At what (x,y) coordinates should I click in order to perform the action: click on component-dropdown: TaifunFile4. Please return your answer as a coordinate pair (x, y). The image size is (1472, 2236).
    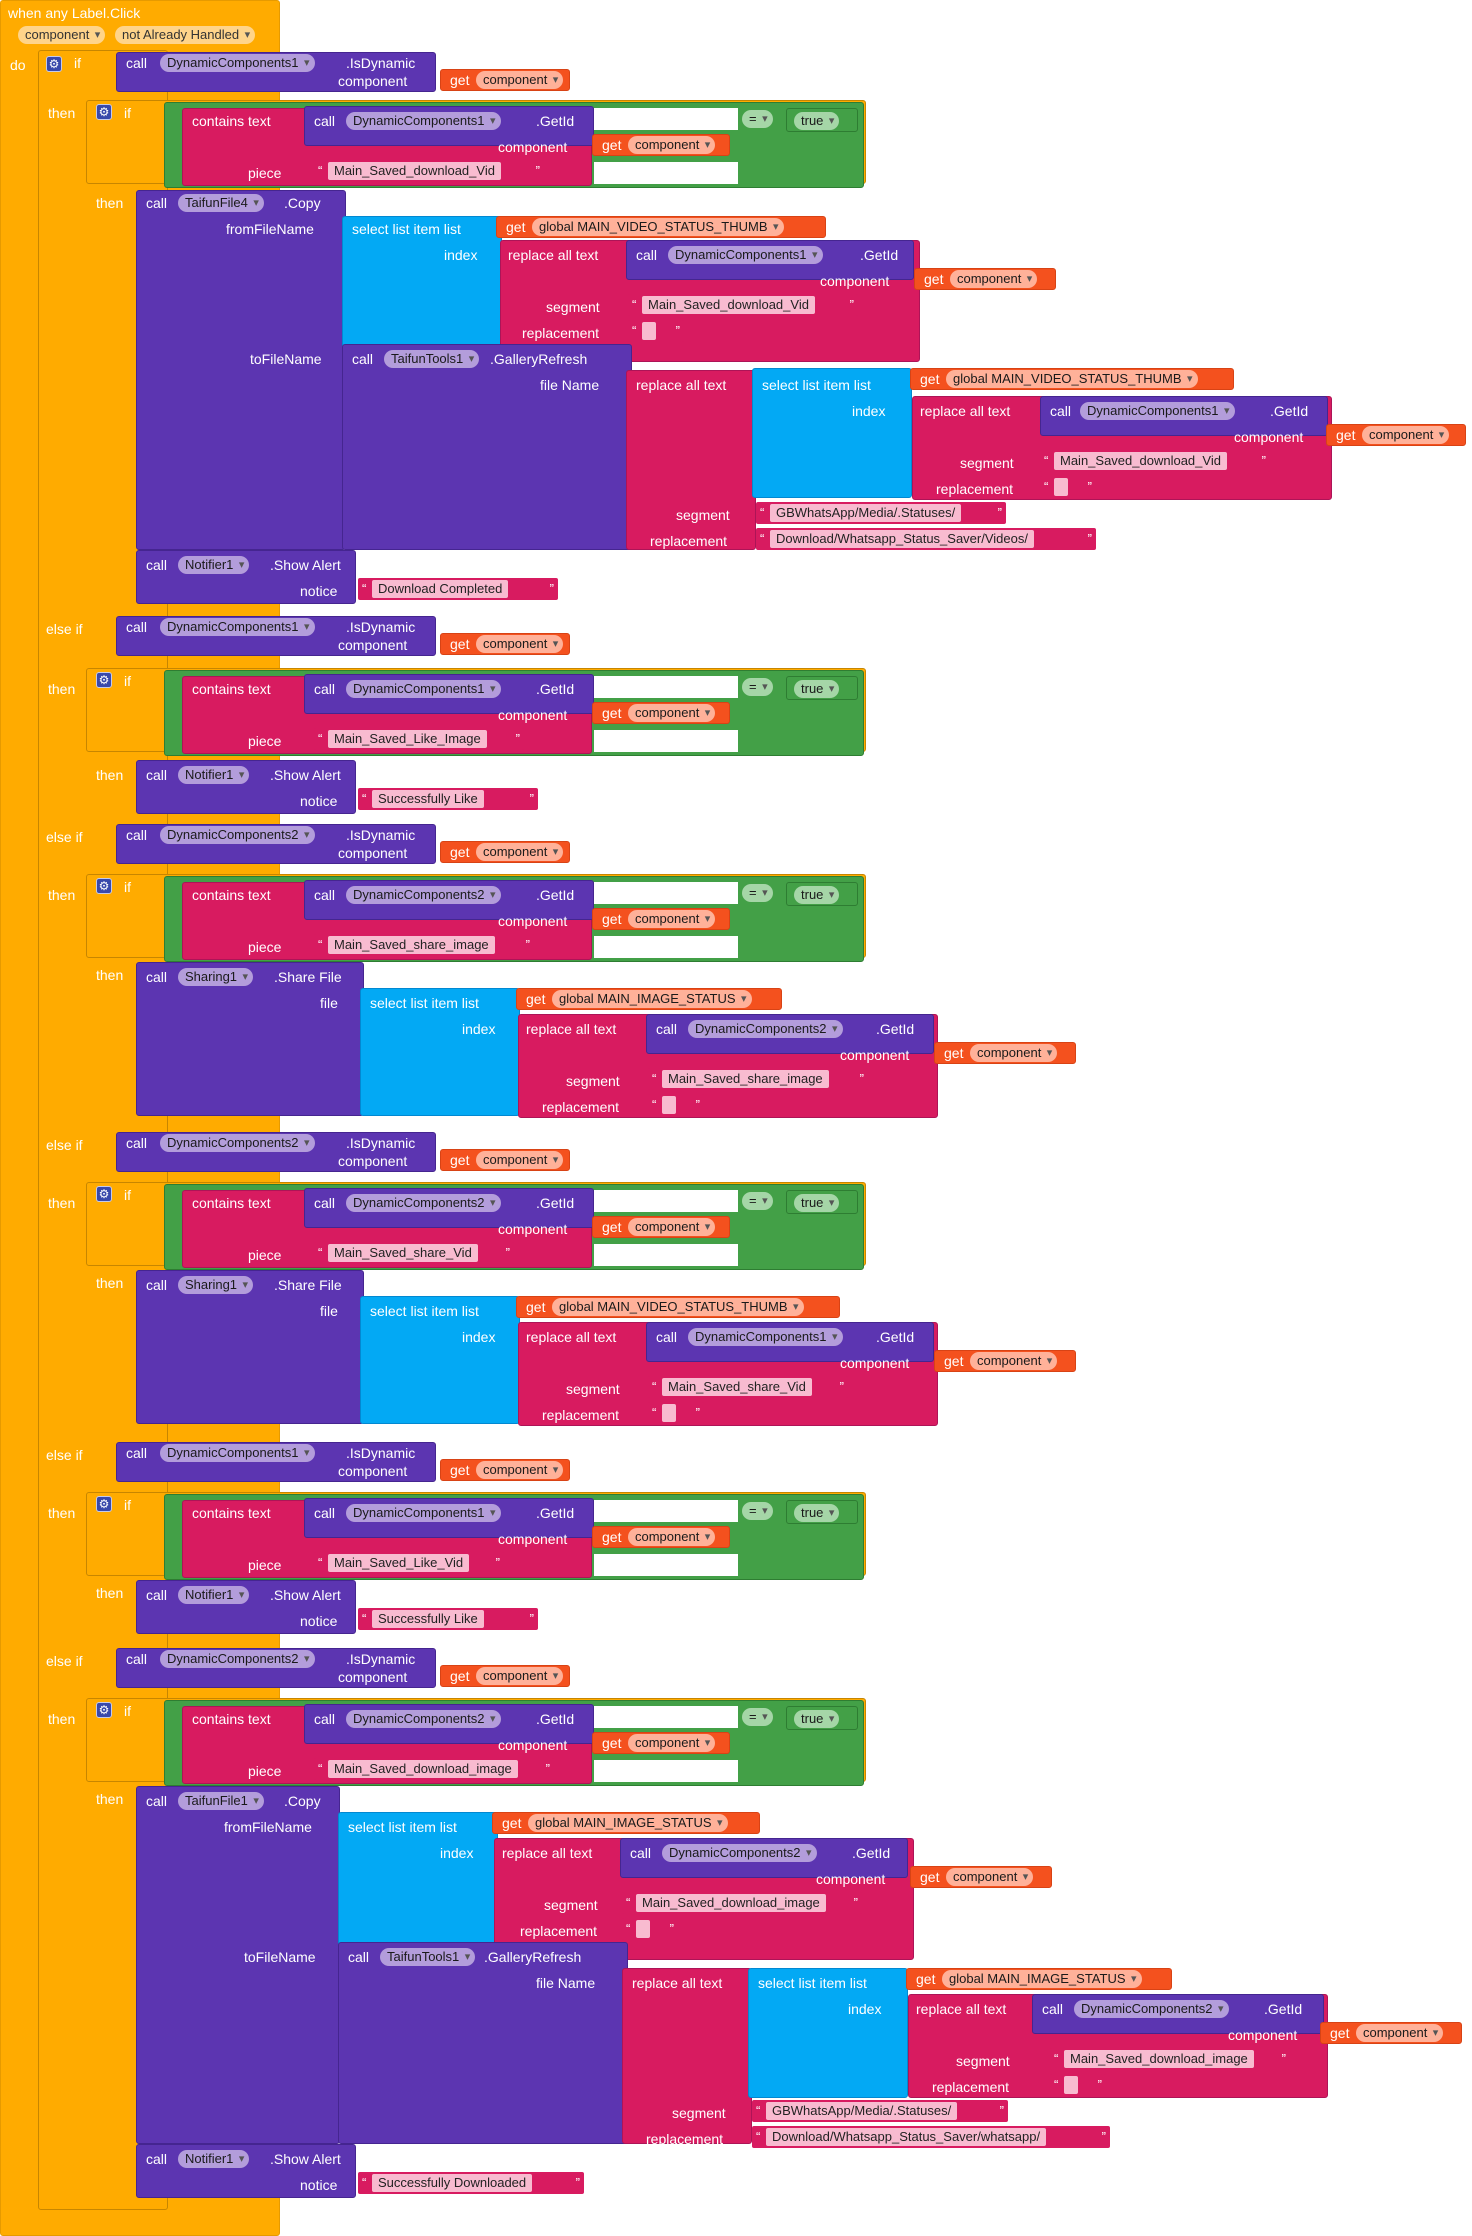
    Looking at the image, I should click on (221, 203).